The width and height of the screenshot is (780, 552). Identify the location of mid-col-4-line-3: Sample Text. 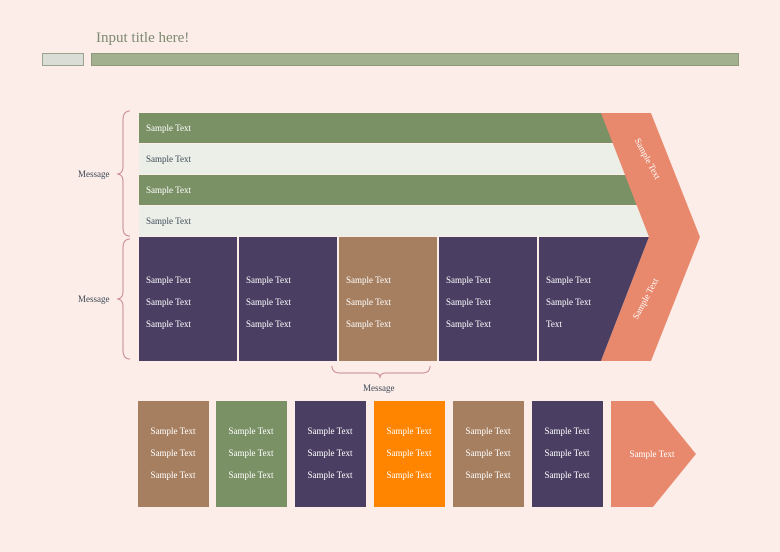
(468, 324).